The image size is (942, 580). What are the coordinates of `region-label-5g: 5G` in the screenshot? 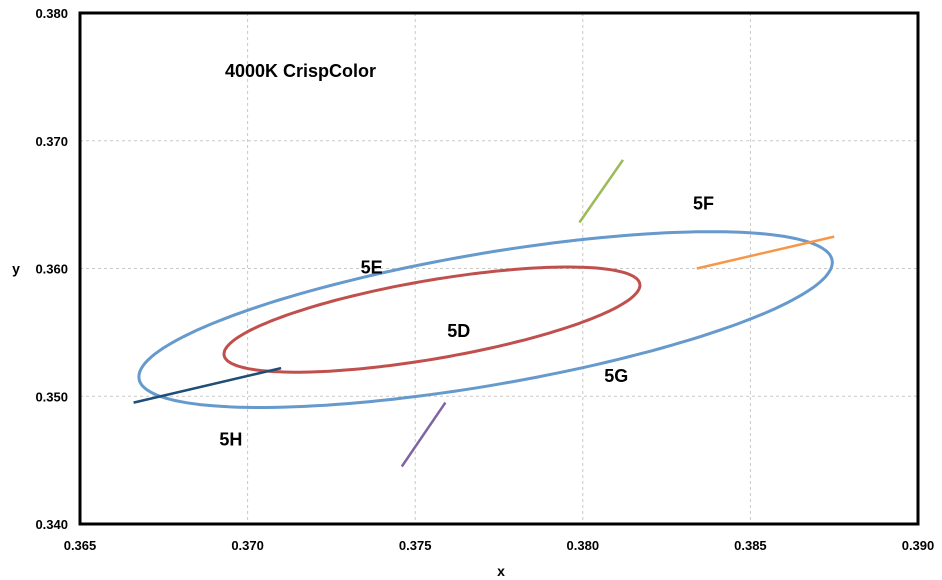 It's located at (616, 376).